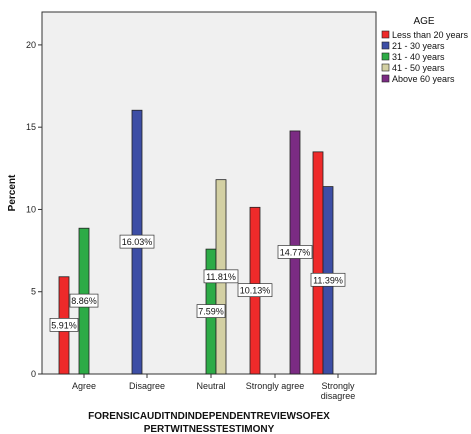 The width and height of the screenshot is (471, 434). What do you see at coordinates (33, 292) in the screenshot?
I see `y-tick-label: 5` at bounding box center [33, 292].